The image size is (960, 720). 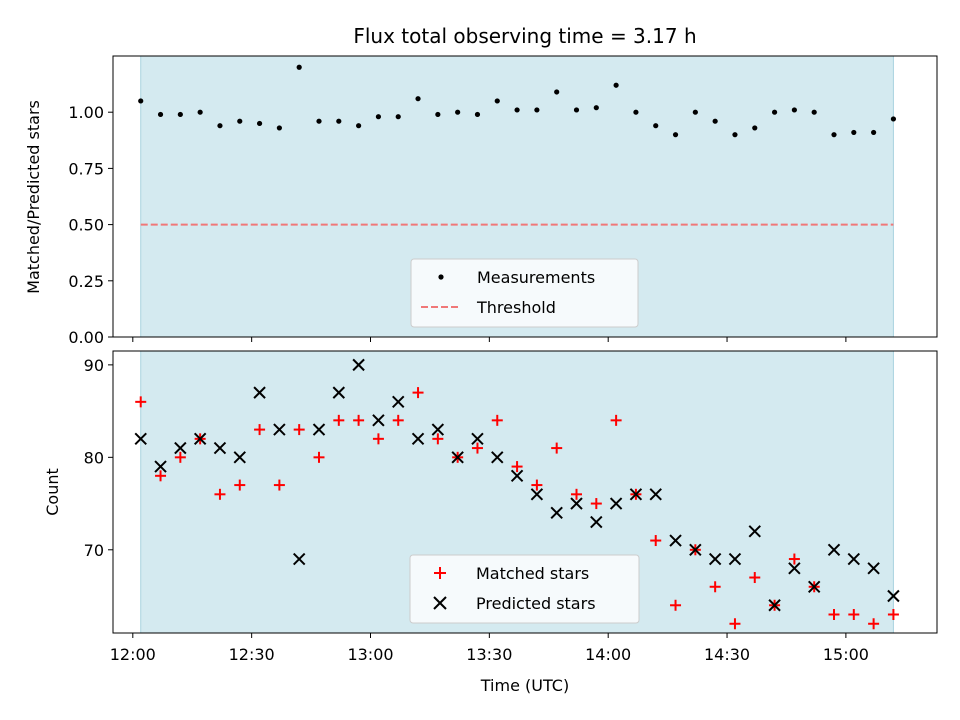 I want to click on top-legend: Measurements Threshold, so click(x=524, y=293).